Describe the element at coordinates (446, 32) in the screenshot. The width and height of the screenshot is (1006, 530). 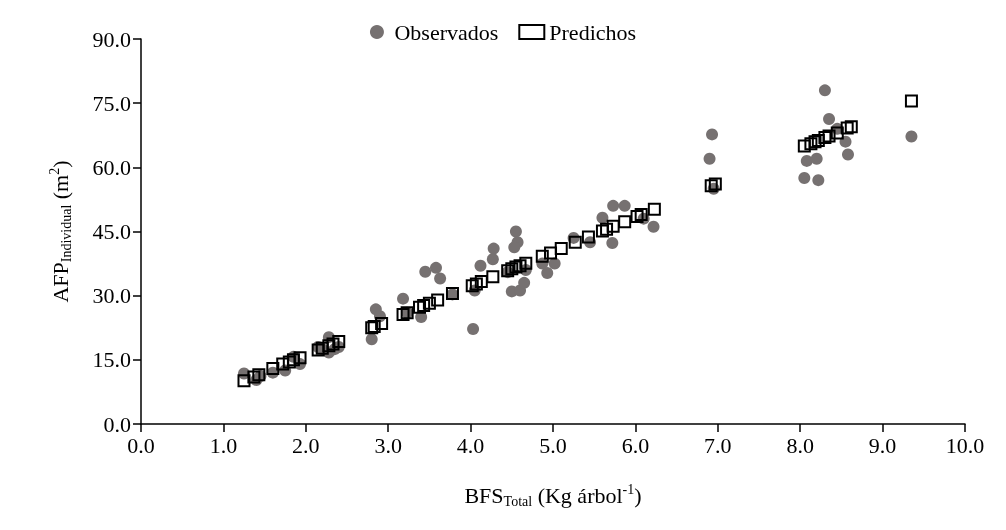
I see `legend-label: Observados` at that location.